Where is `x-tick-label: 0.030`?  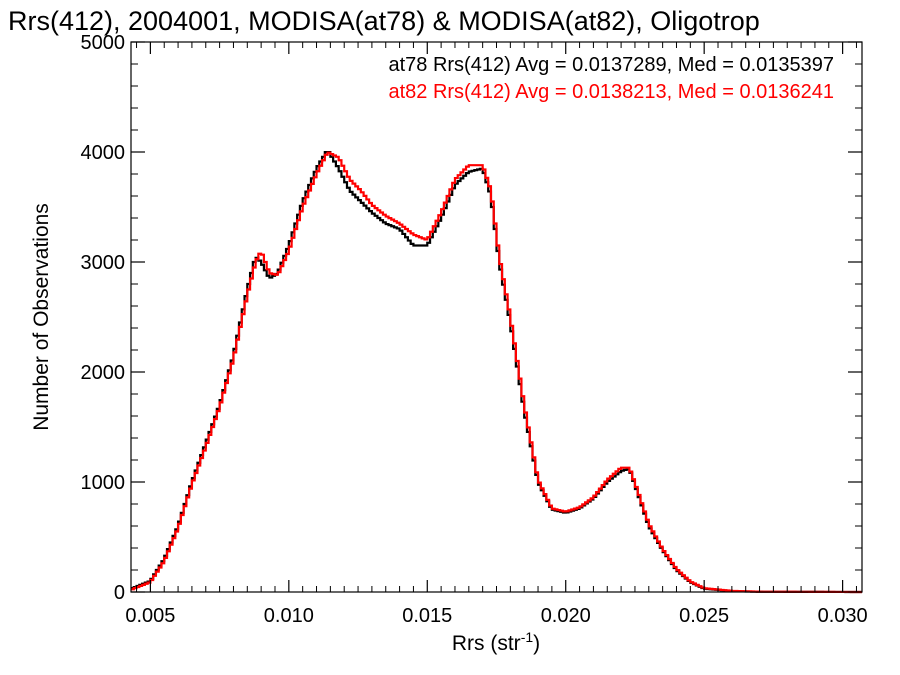
x-tick-label: 0.030 is located at coordinates (843, 616).